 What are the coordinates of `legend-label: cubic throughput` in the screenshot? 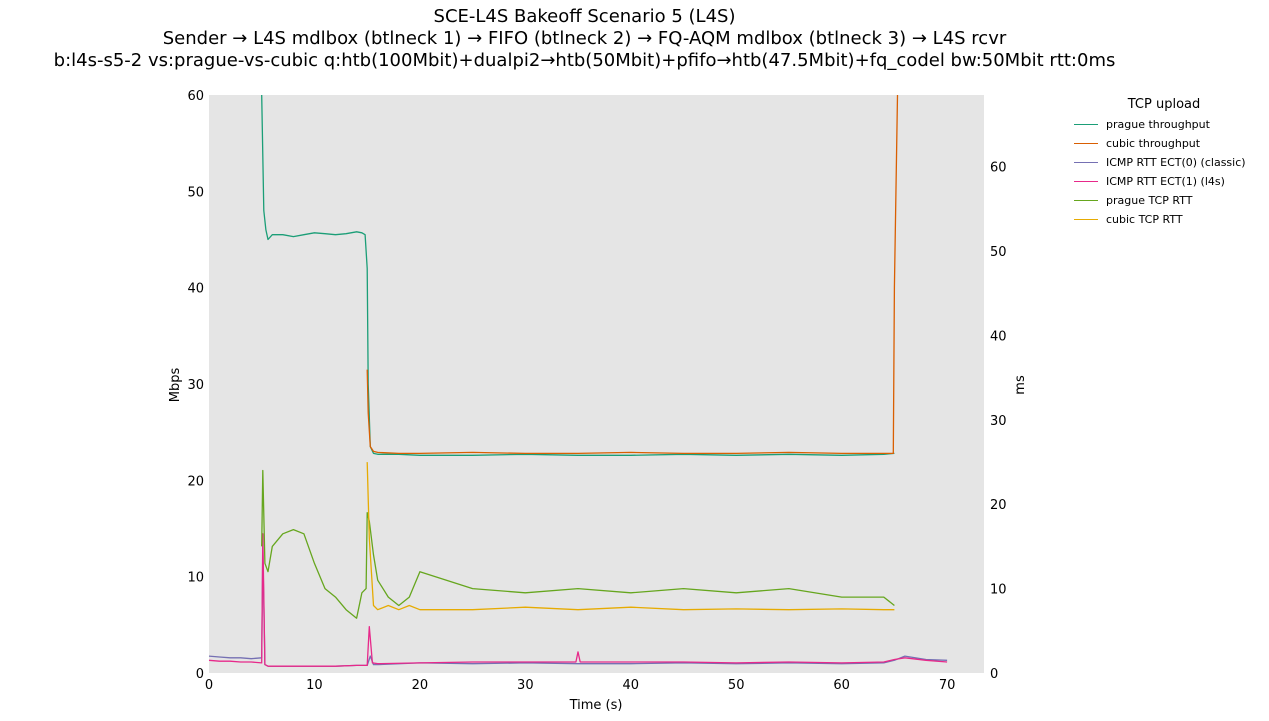 It's located at (1153, 143).